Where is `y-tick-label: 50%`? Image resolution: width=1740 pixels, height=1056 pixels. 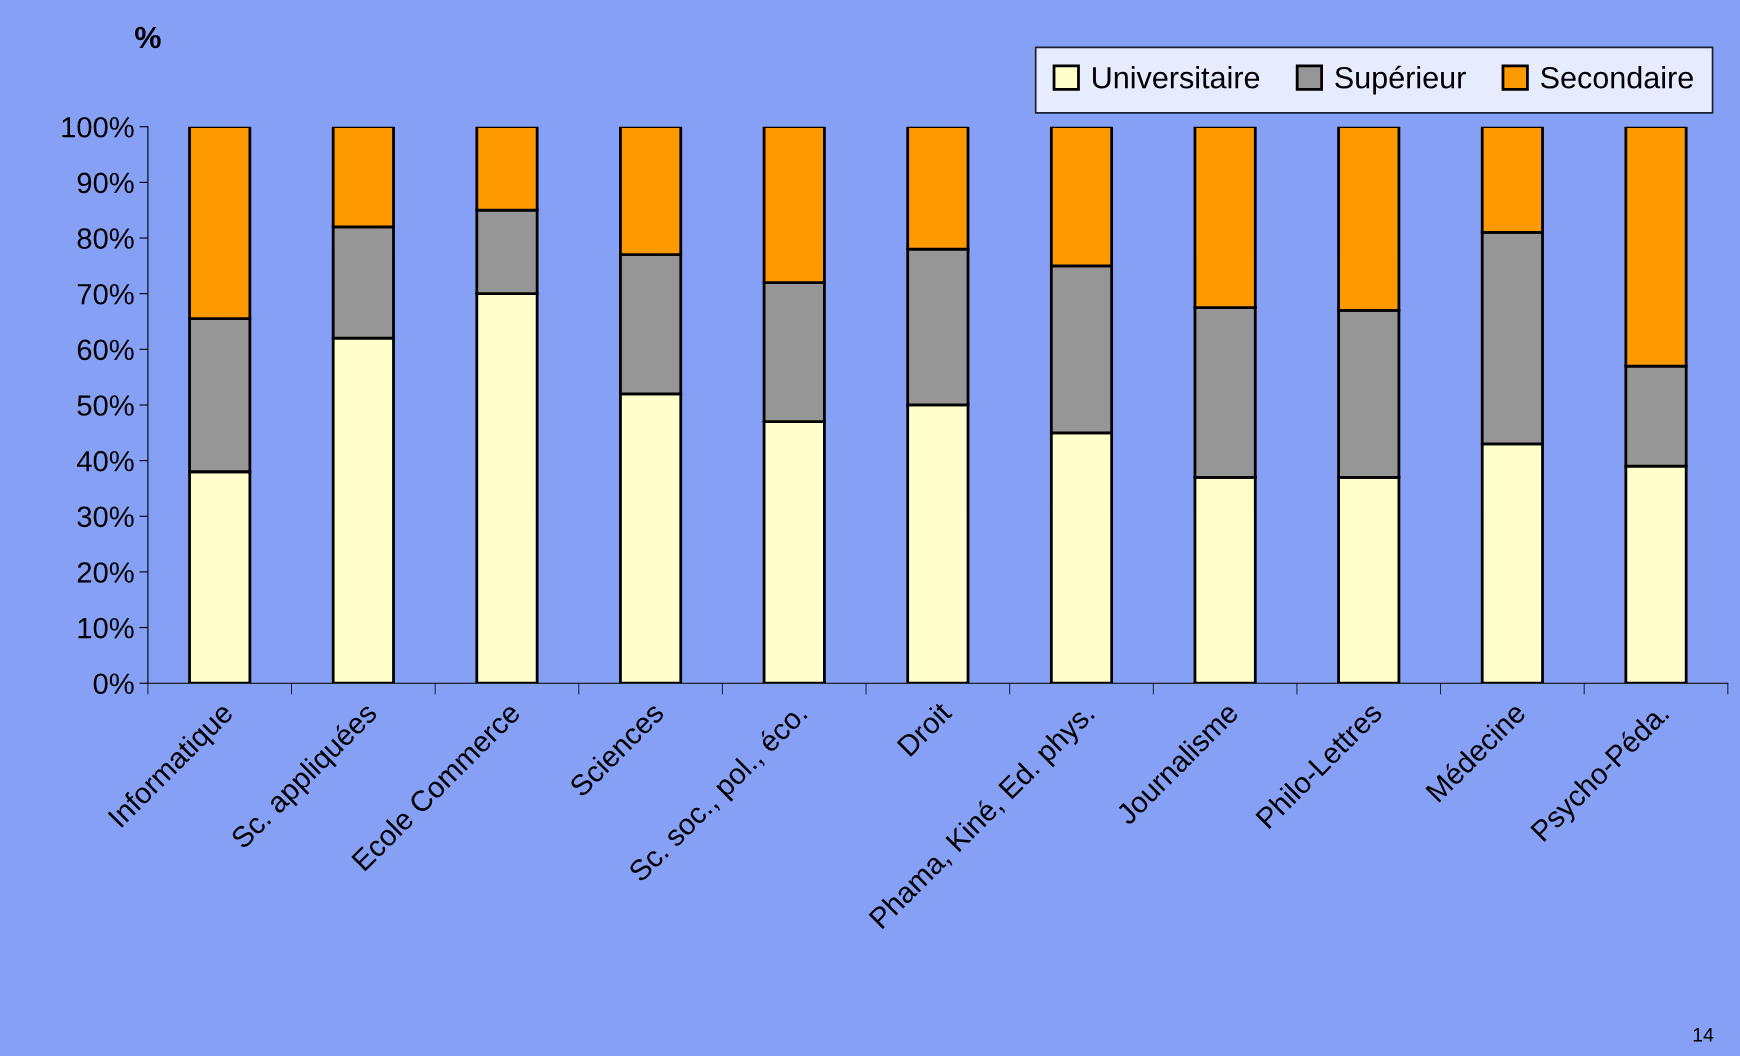
y-tick-label: 50% is located at coordinates (105, 405).